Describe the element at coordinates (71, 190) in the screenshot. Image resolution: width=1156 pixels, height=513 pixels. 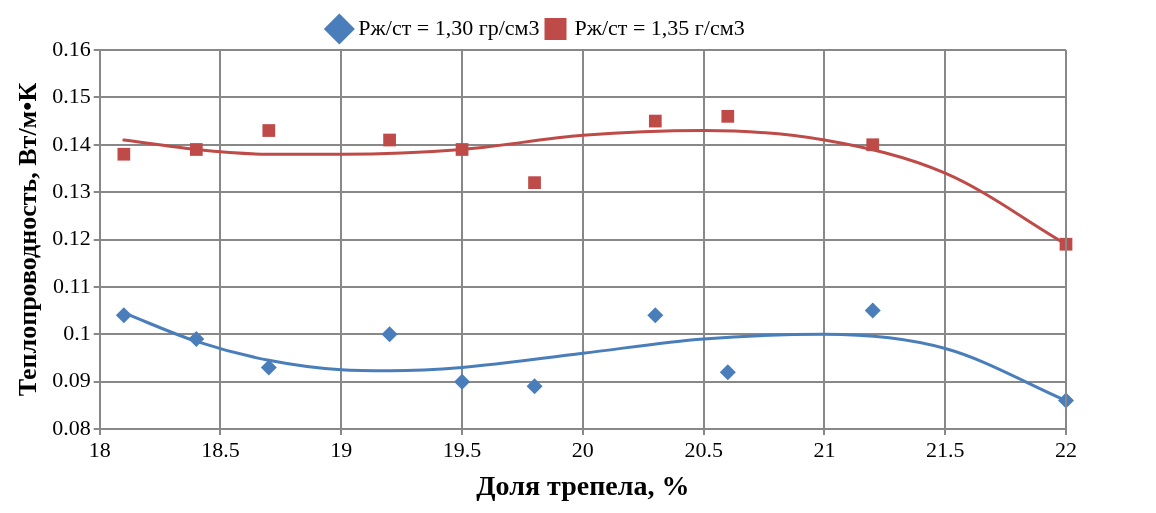
I see `y-tick-label: 0.13` at that location.